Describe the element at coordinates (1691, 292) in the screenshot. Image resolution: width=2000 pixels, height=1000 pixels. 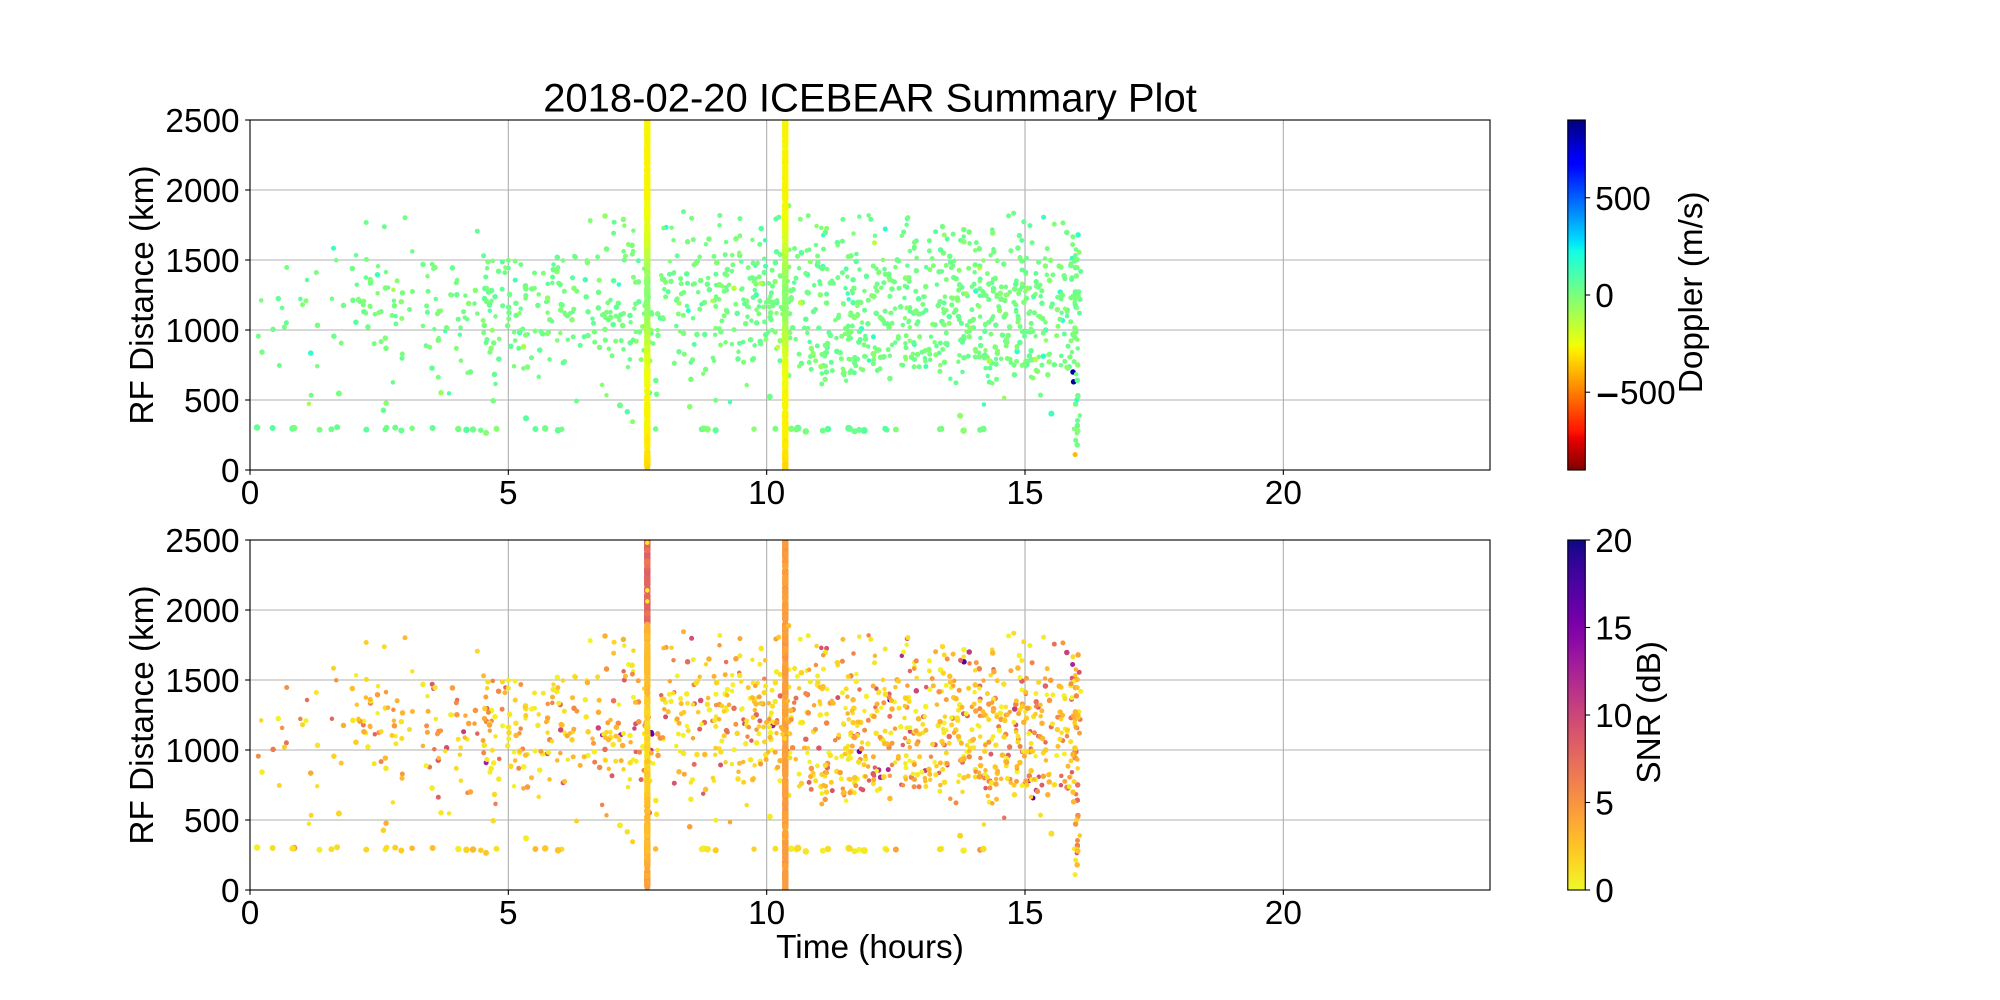
I see `svg-text: Doppler (m/s)` at that location.